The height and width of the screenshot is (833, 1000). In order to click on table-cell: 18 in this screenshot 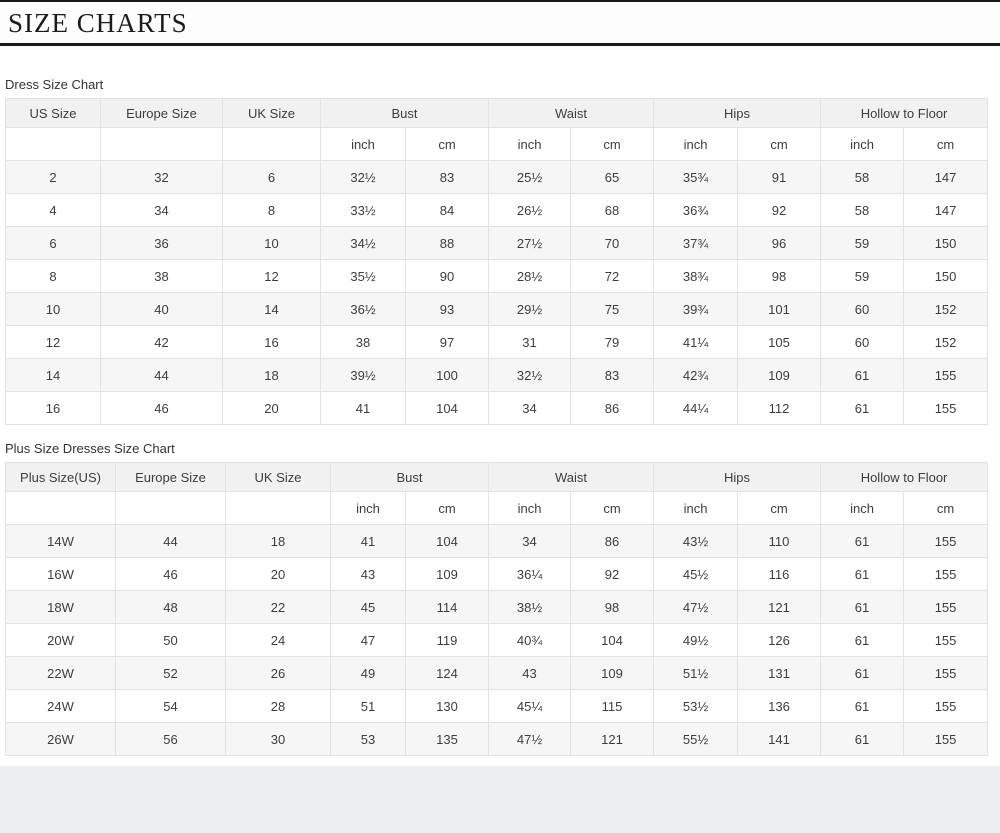, I will do `click(271, 375)`.